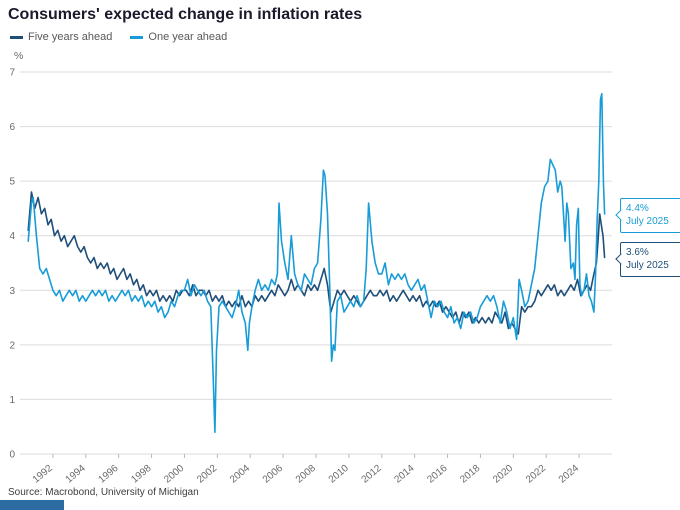  Describe the element at coordinates (12, 345) in the screenshot. I see `y-tick-label: 2` at that location.